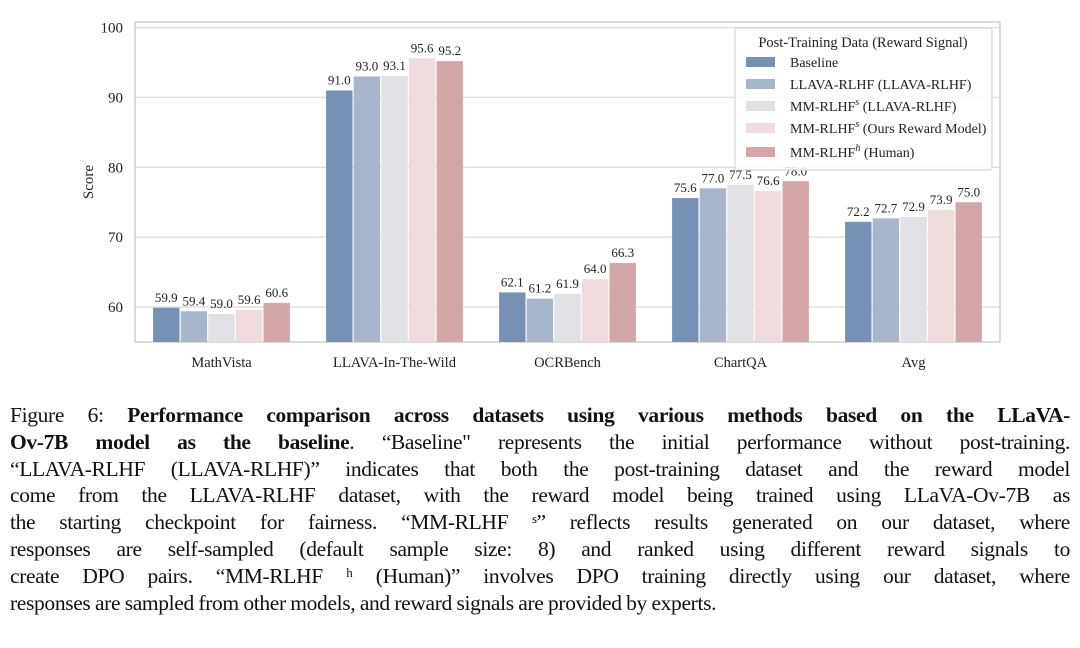 Image resolution: width=1080 pixels, height=648 pixels. What do you see at coordinates (968, 191) in the screenshot?
I see `data-label: 75.0` at bounding box center [968, 191].